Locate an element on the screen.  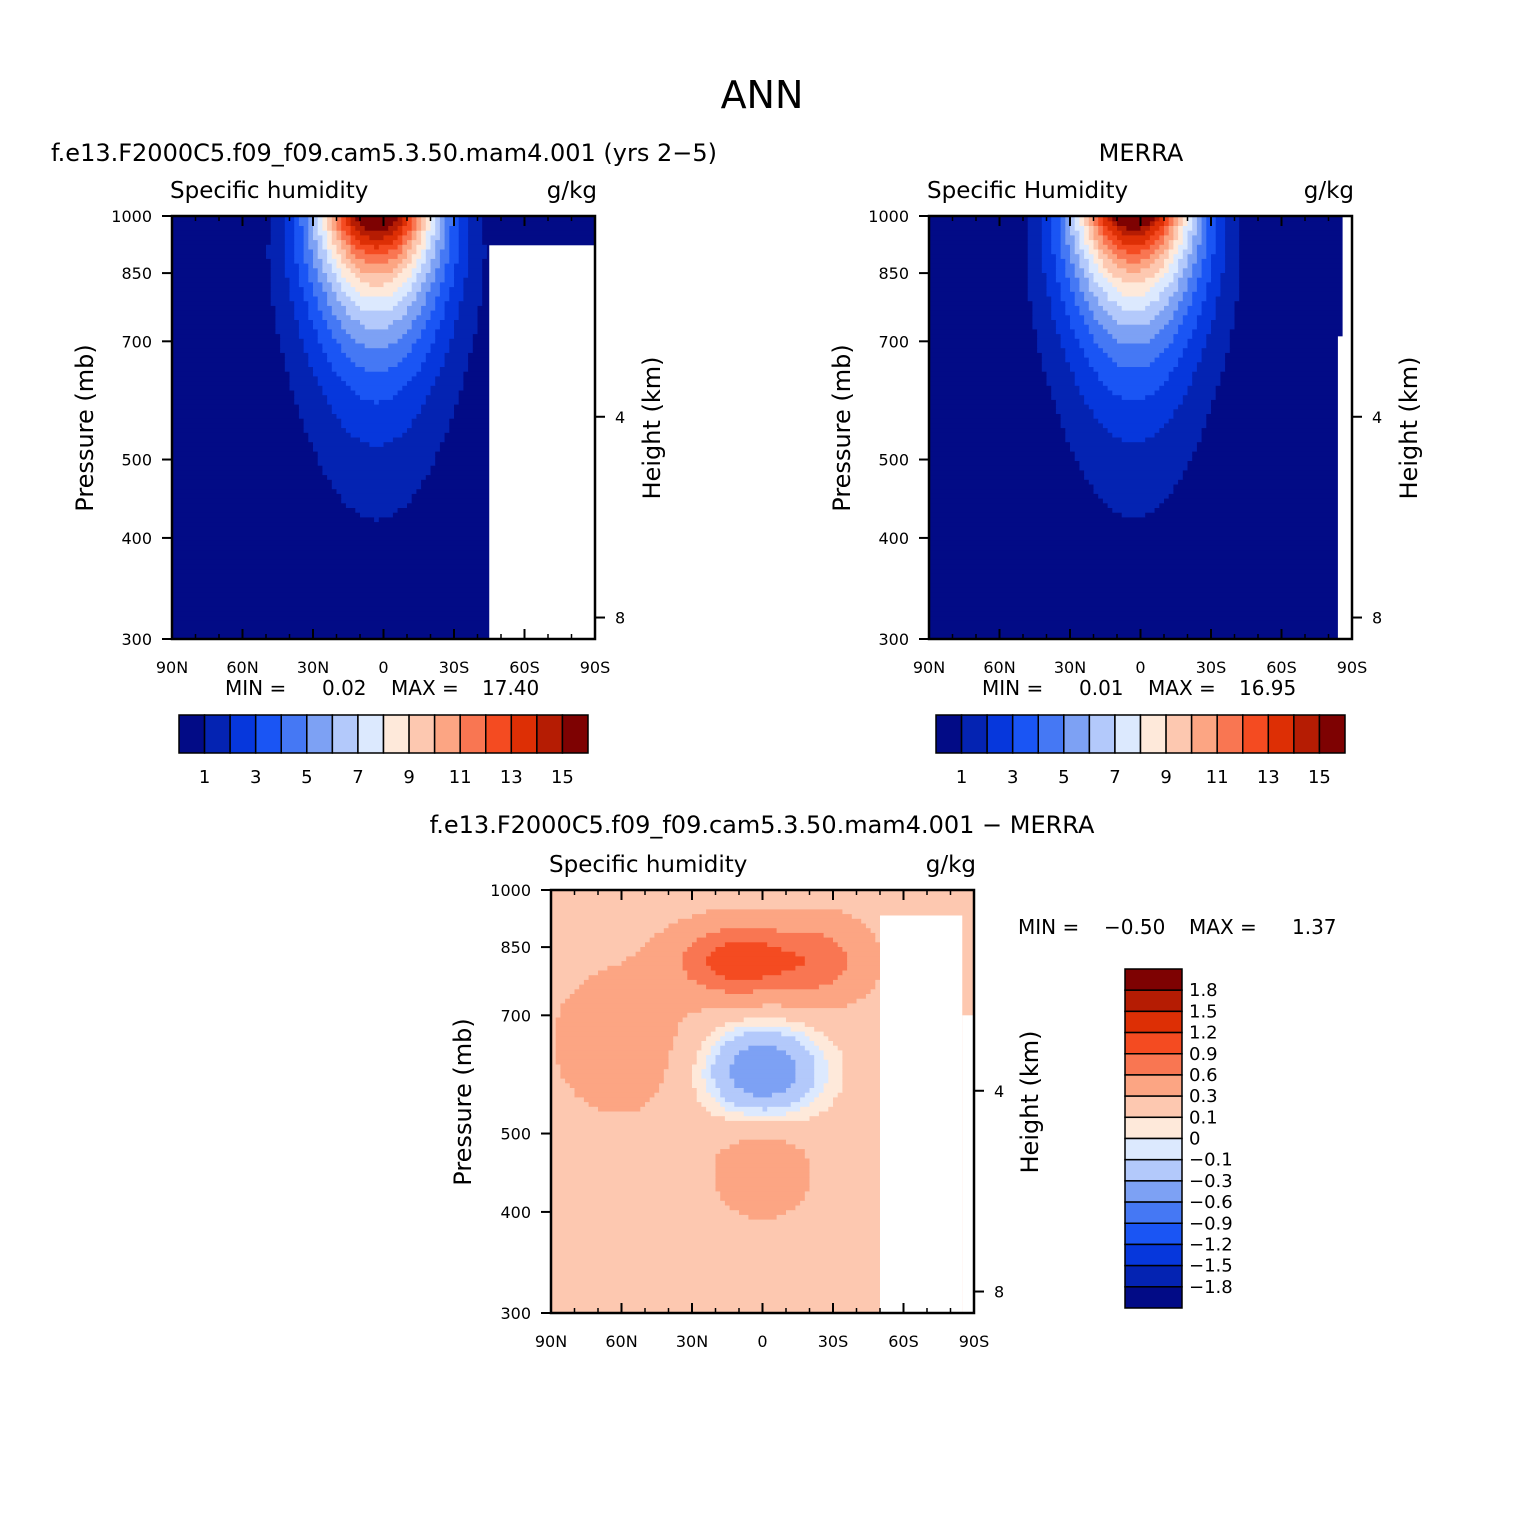
panel-obs-xtick-label: 90N is located at coordinates (929, 667).